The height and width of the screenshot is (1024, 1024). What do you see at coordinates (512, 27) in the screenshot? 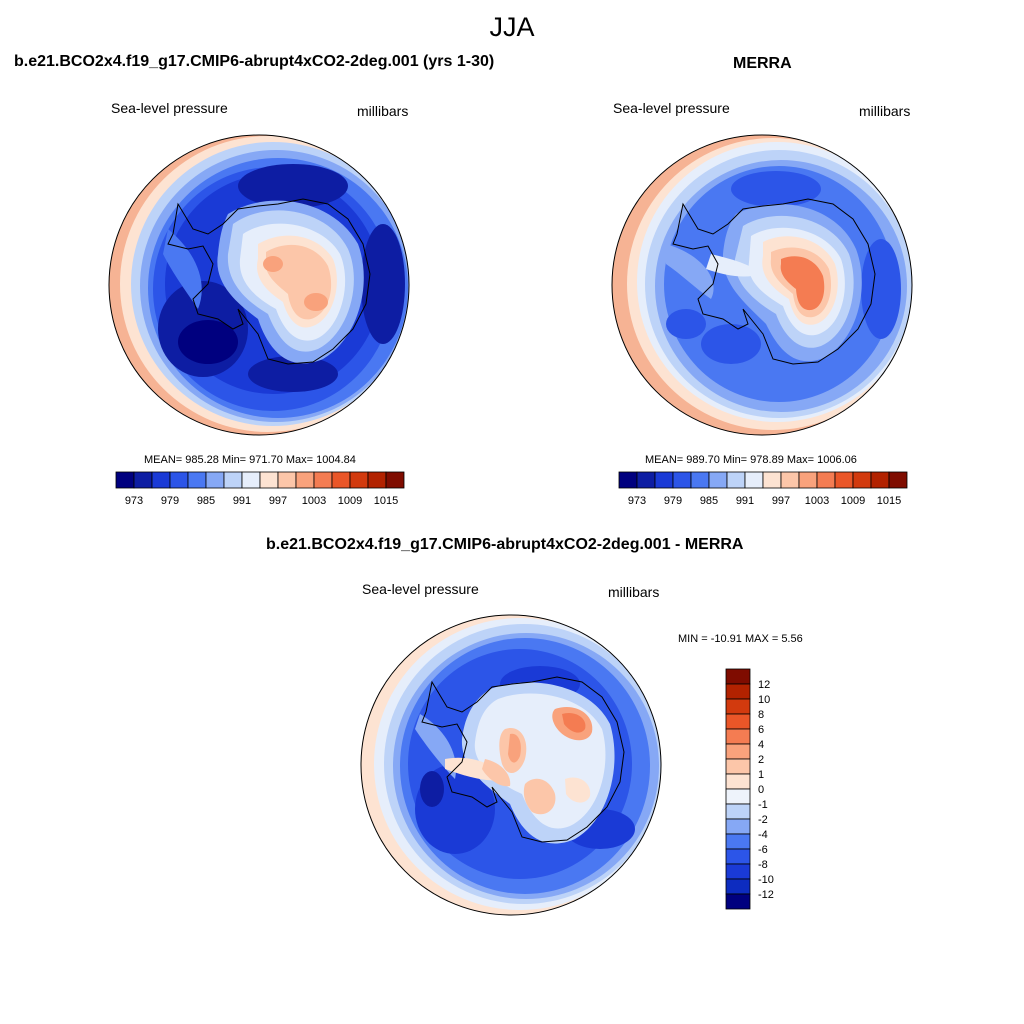
I see `figure-title: JJA` at bounding box center [512, 27].